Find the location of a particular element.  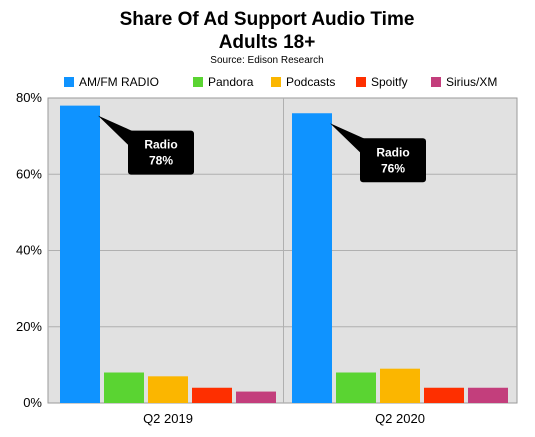

legend-label: AM/FM RADIO is located at coordinates (119, 82).